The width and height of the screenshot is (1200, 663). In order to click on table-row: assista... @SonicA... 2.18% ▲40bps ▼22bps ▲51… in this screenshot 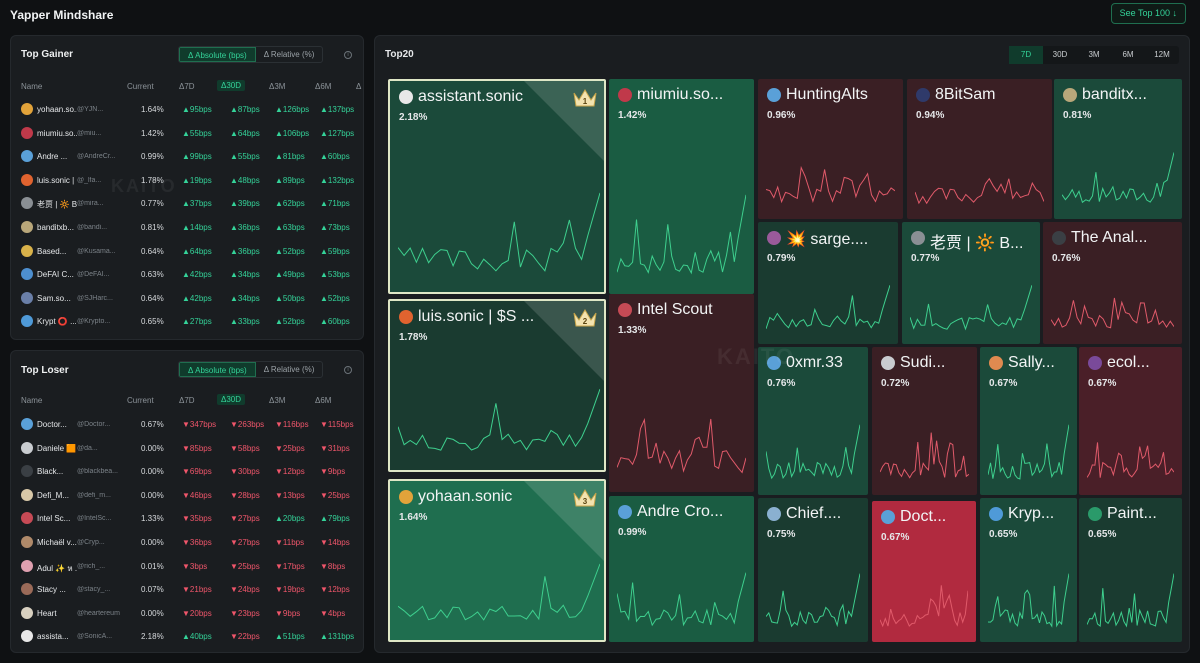, I will do `click(187, 637)`.